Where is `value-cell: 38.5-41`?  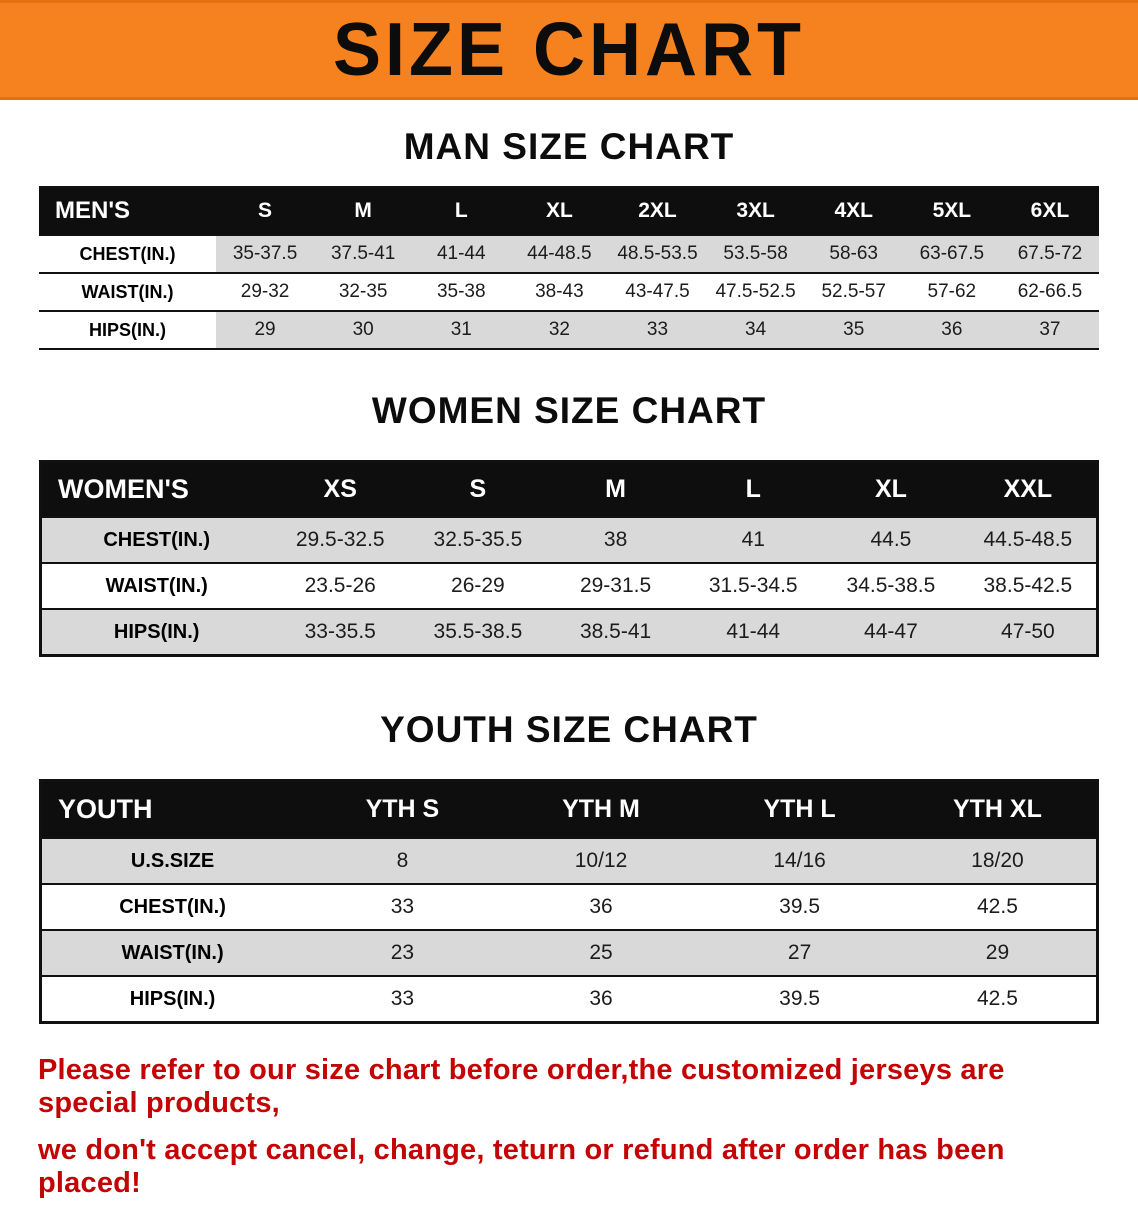 value-cell: 38.5-41 is located at coordinates (615, 631).